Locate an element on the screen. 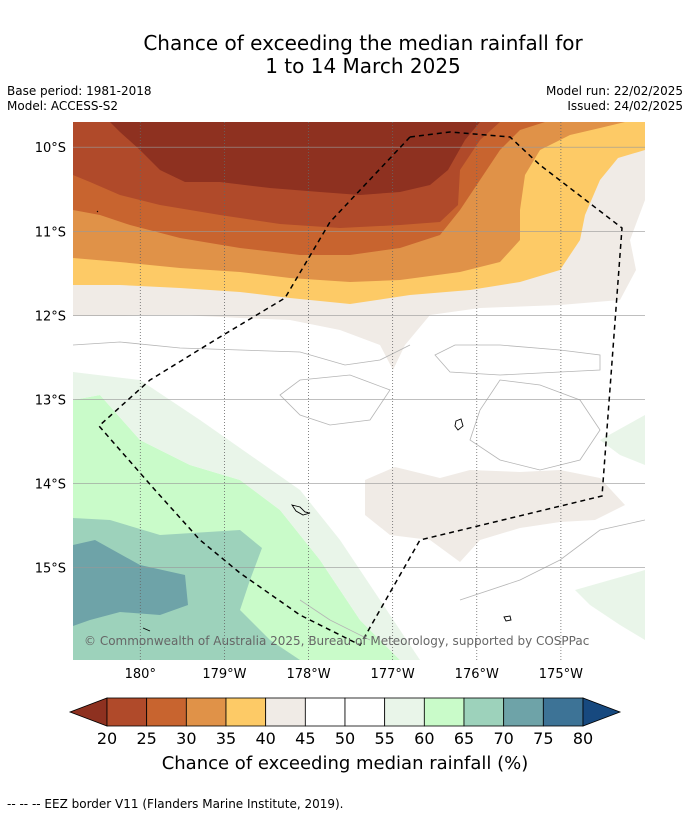 This screenshot has height=816, width=690. contour-55-60-right-a is located at coordinates (622, 440).